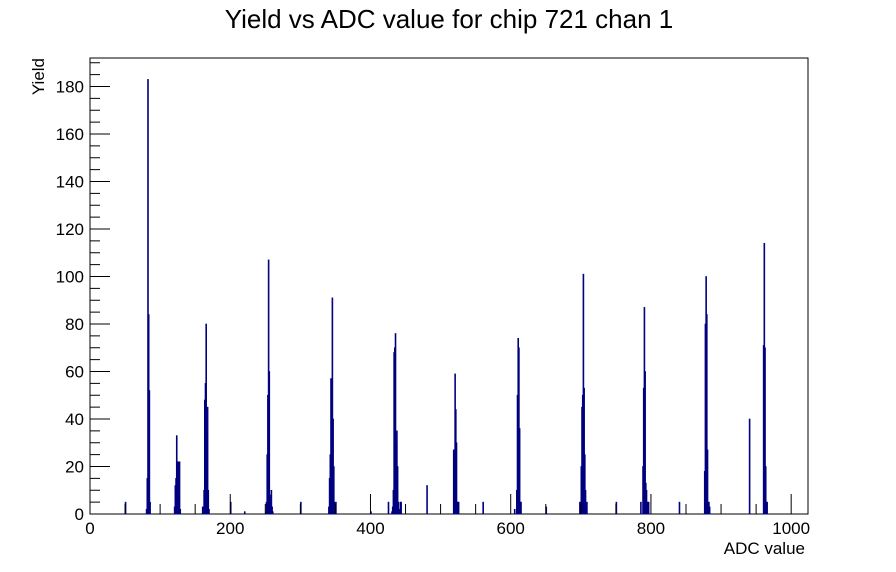 This screenshot has height=572, width=896. Describe the element at coordinates (70, 134) in the screenshot. I see `y-tick-label: 160` at that location.